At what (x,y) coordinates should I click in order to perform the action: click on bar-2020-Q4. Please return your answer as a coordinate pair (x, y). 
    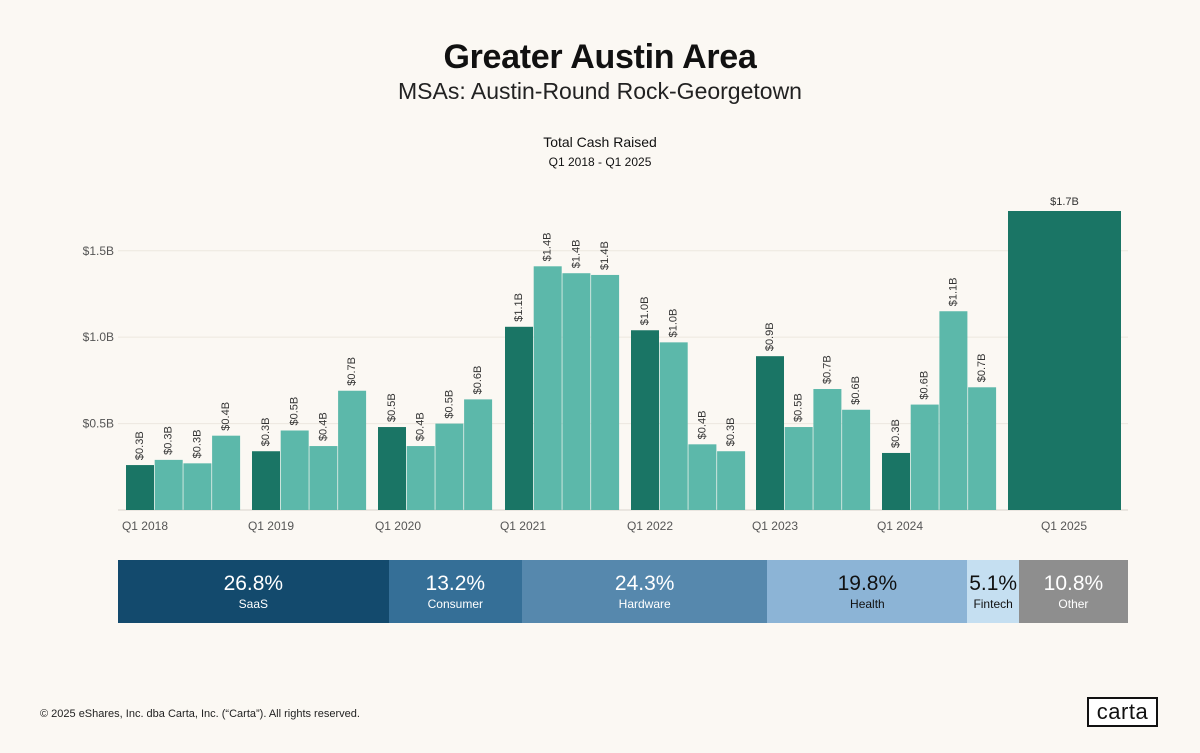
    Looking at the image, I should click on (478, 454).